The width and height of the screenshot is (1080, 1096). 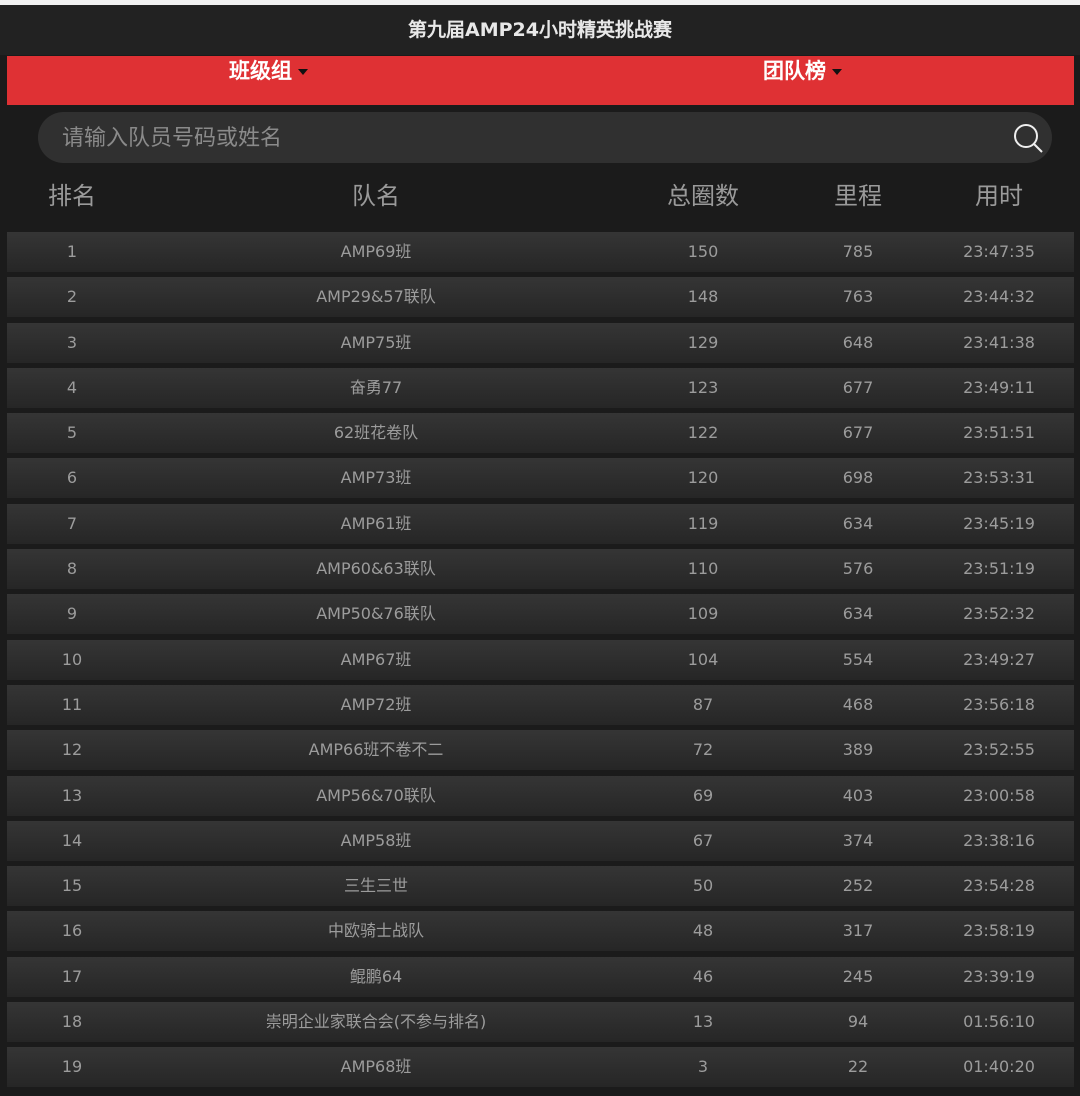 What do you see at coordinates (540, 1067) in the screenshot?
I see `table-row: 19 AMP68班 3 22 01:40:20` at bounding box center [540, 1067].